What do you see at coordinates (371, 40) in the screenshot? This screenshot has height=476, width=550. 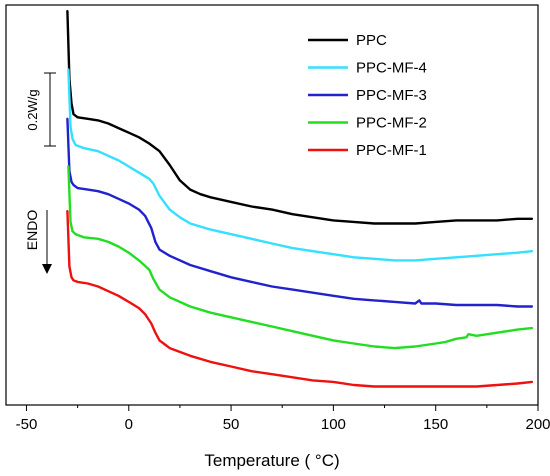 I see `legend-label: PPC` at bounding box center [371, 40].